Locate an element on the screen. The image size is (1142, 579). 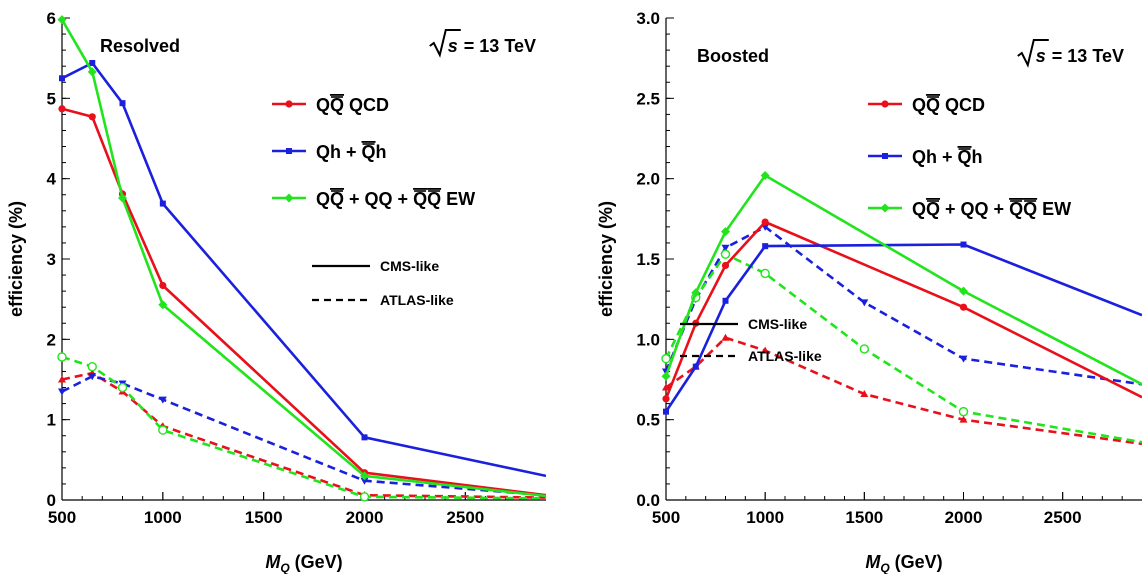
y-tick-label: 1.0 is located at coordinates (648, 339).